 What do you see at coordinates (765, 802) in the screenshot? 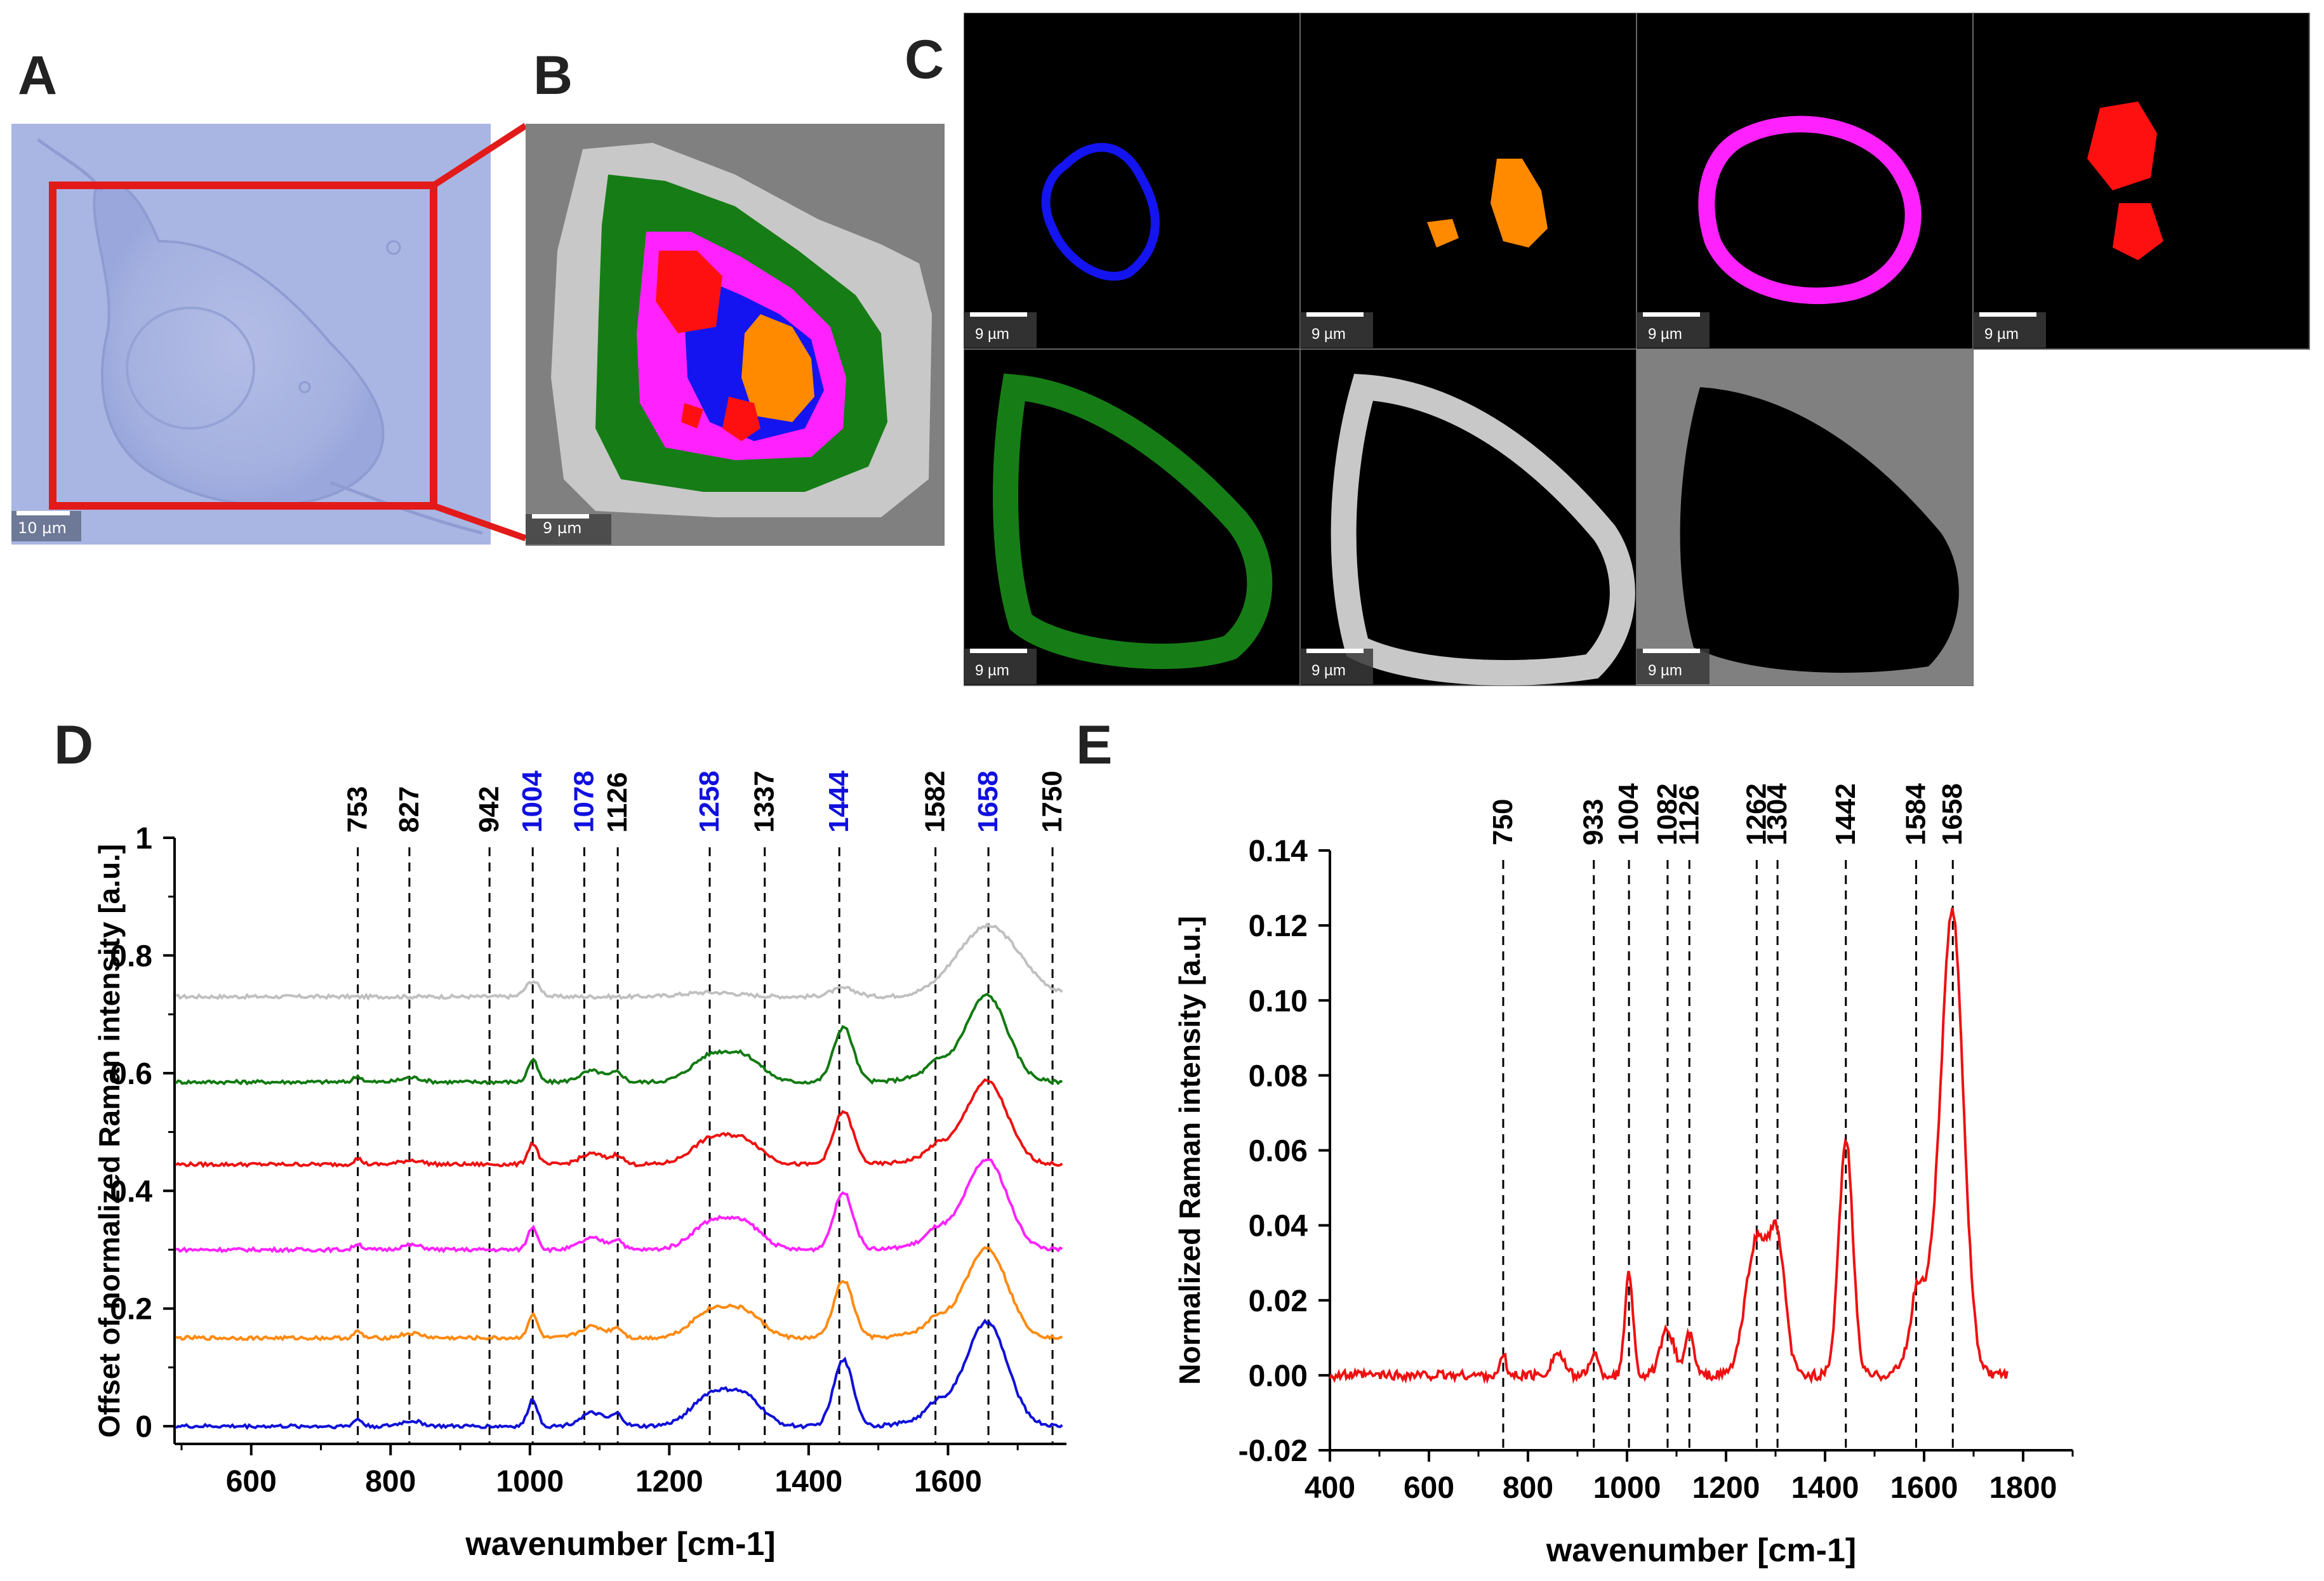
I see `peak-marker-label: 1337` at bounding box center [765, 802].